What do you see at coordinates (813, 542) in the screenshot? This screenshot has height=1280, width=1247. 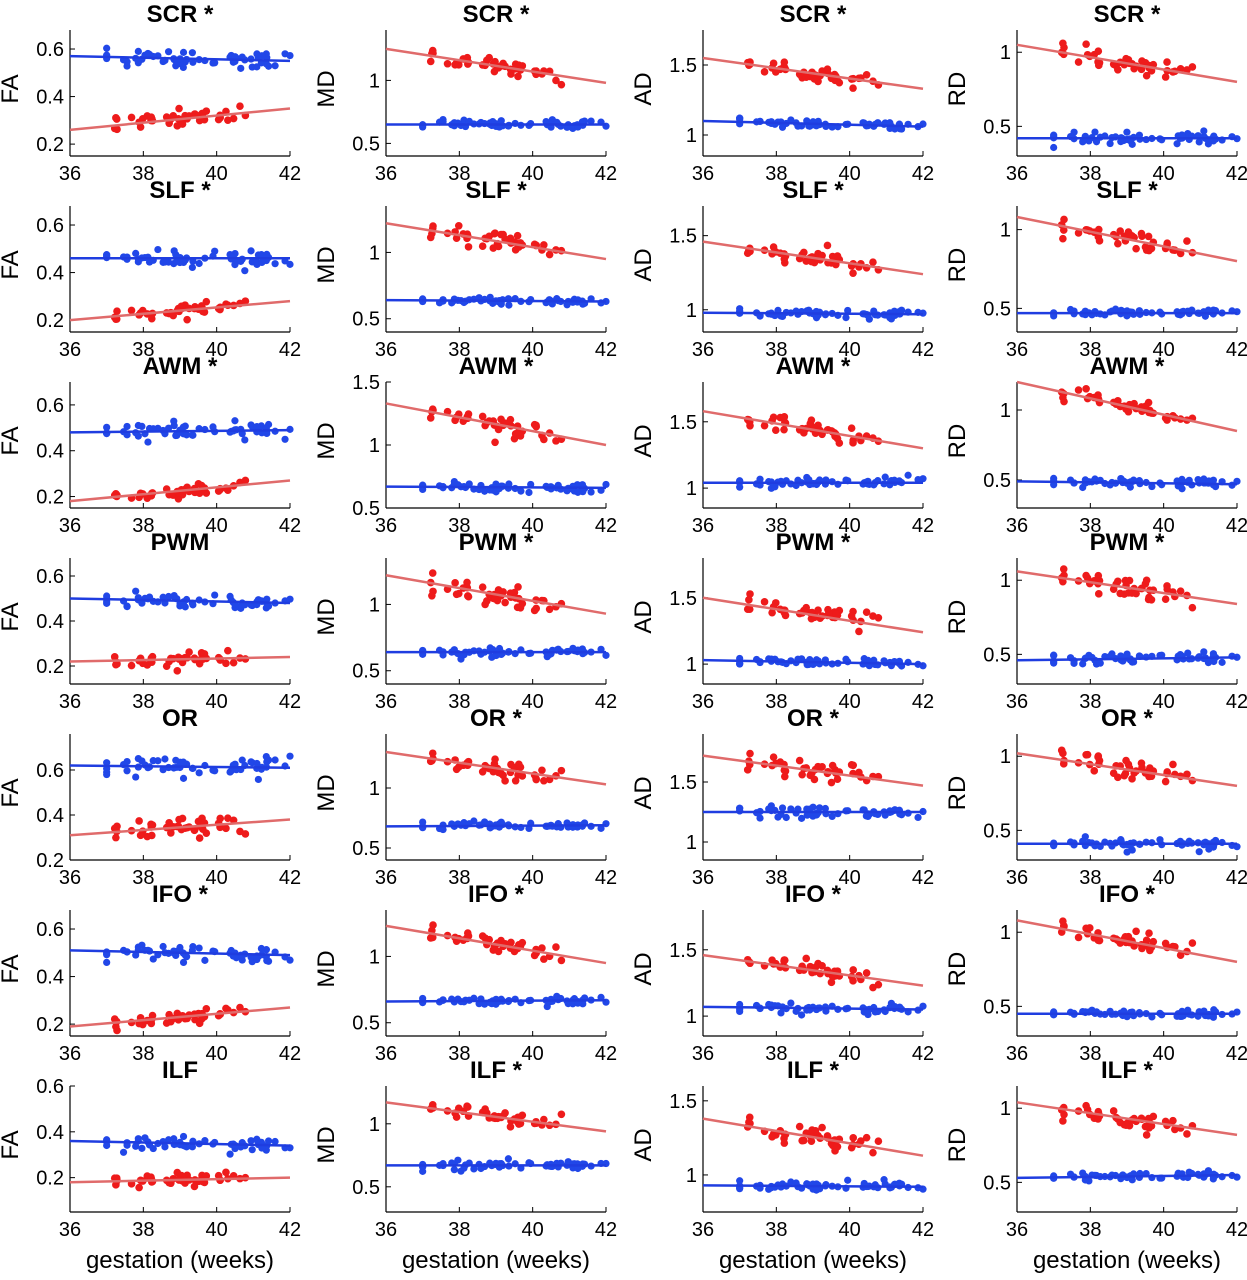 I see `panel-title: PWM *` at bounding box center [813, 542].